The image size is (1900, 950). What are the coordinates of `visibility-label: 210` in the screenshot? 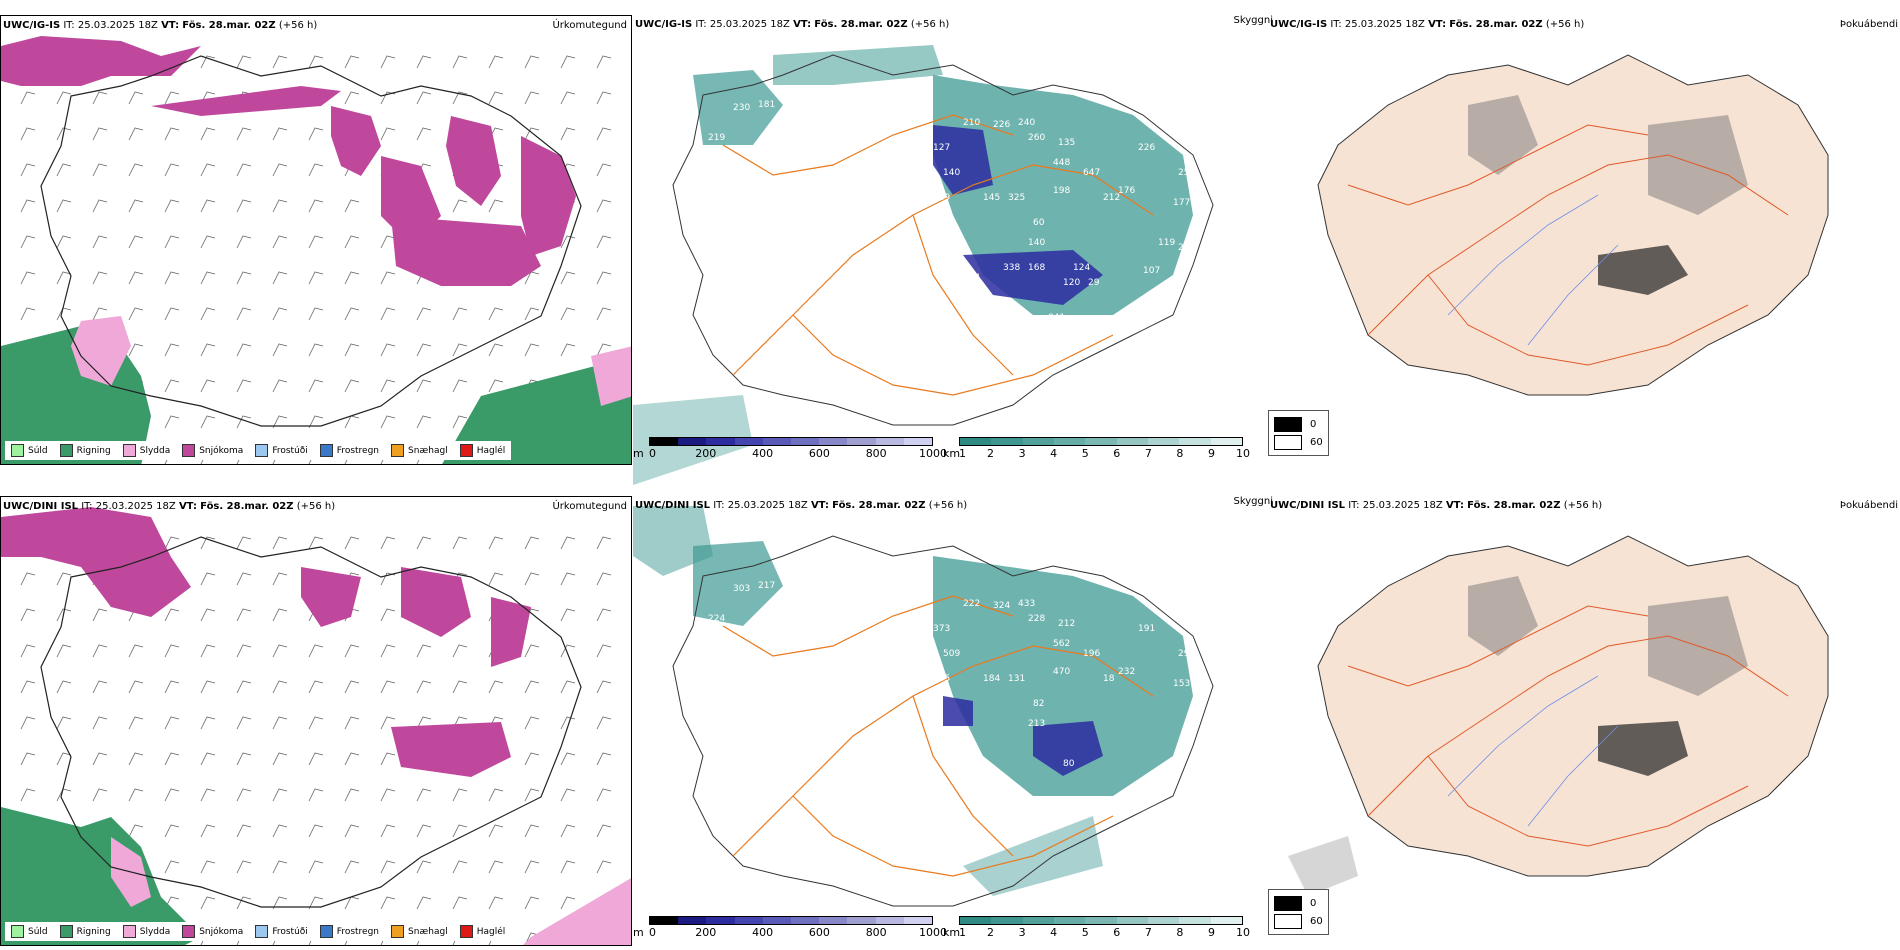 It's located at (971, 123).